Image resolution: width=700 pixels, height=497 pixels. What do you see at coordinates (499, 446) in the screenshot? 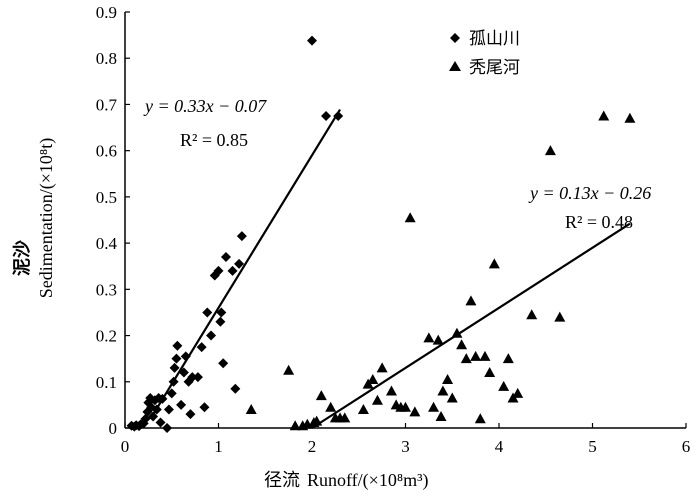
I see `x-tick-label: 4` at bounding box center [499, 446].